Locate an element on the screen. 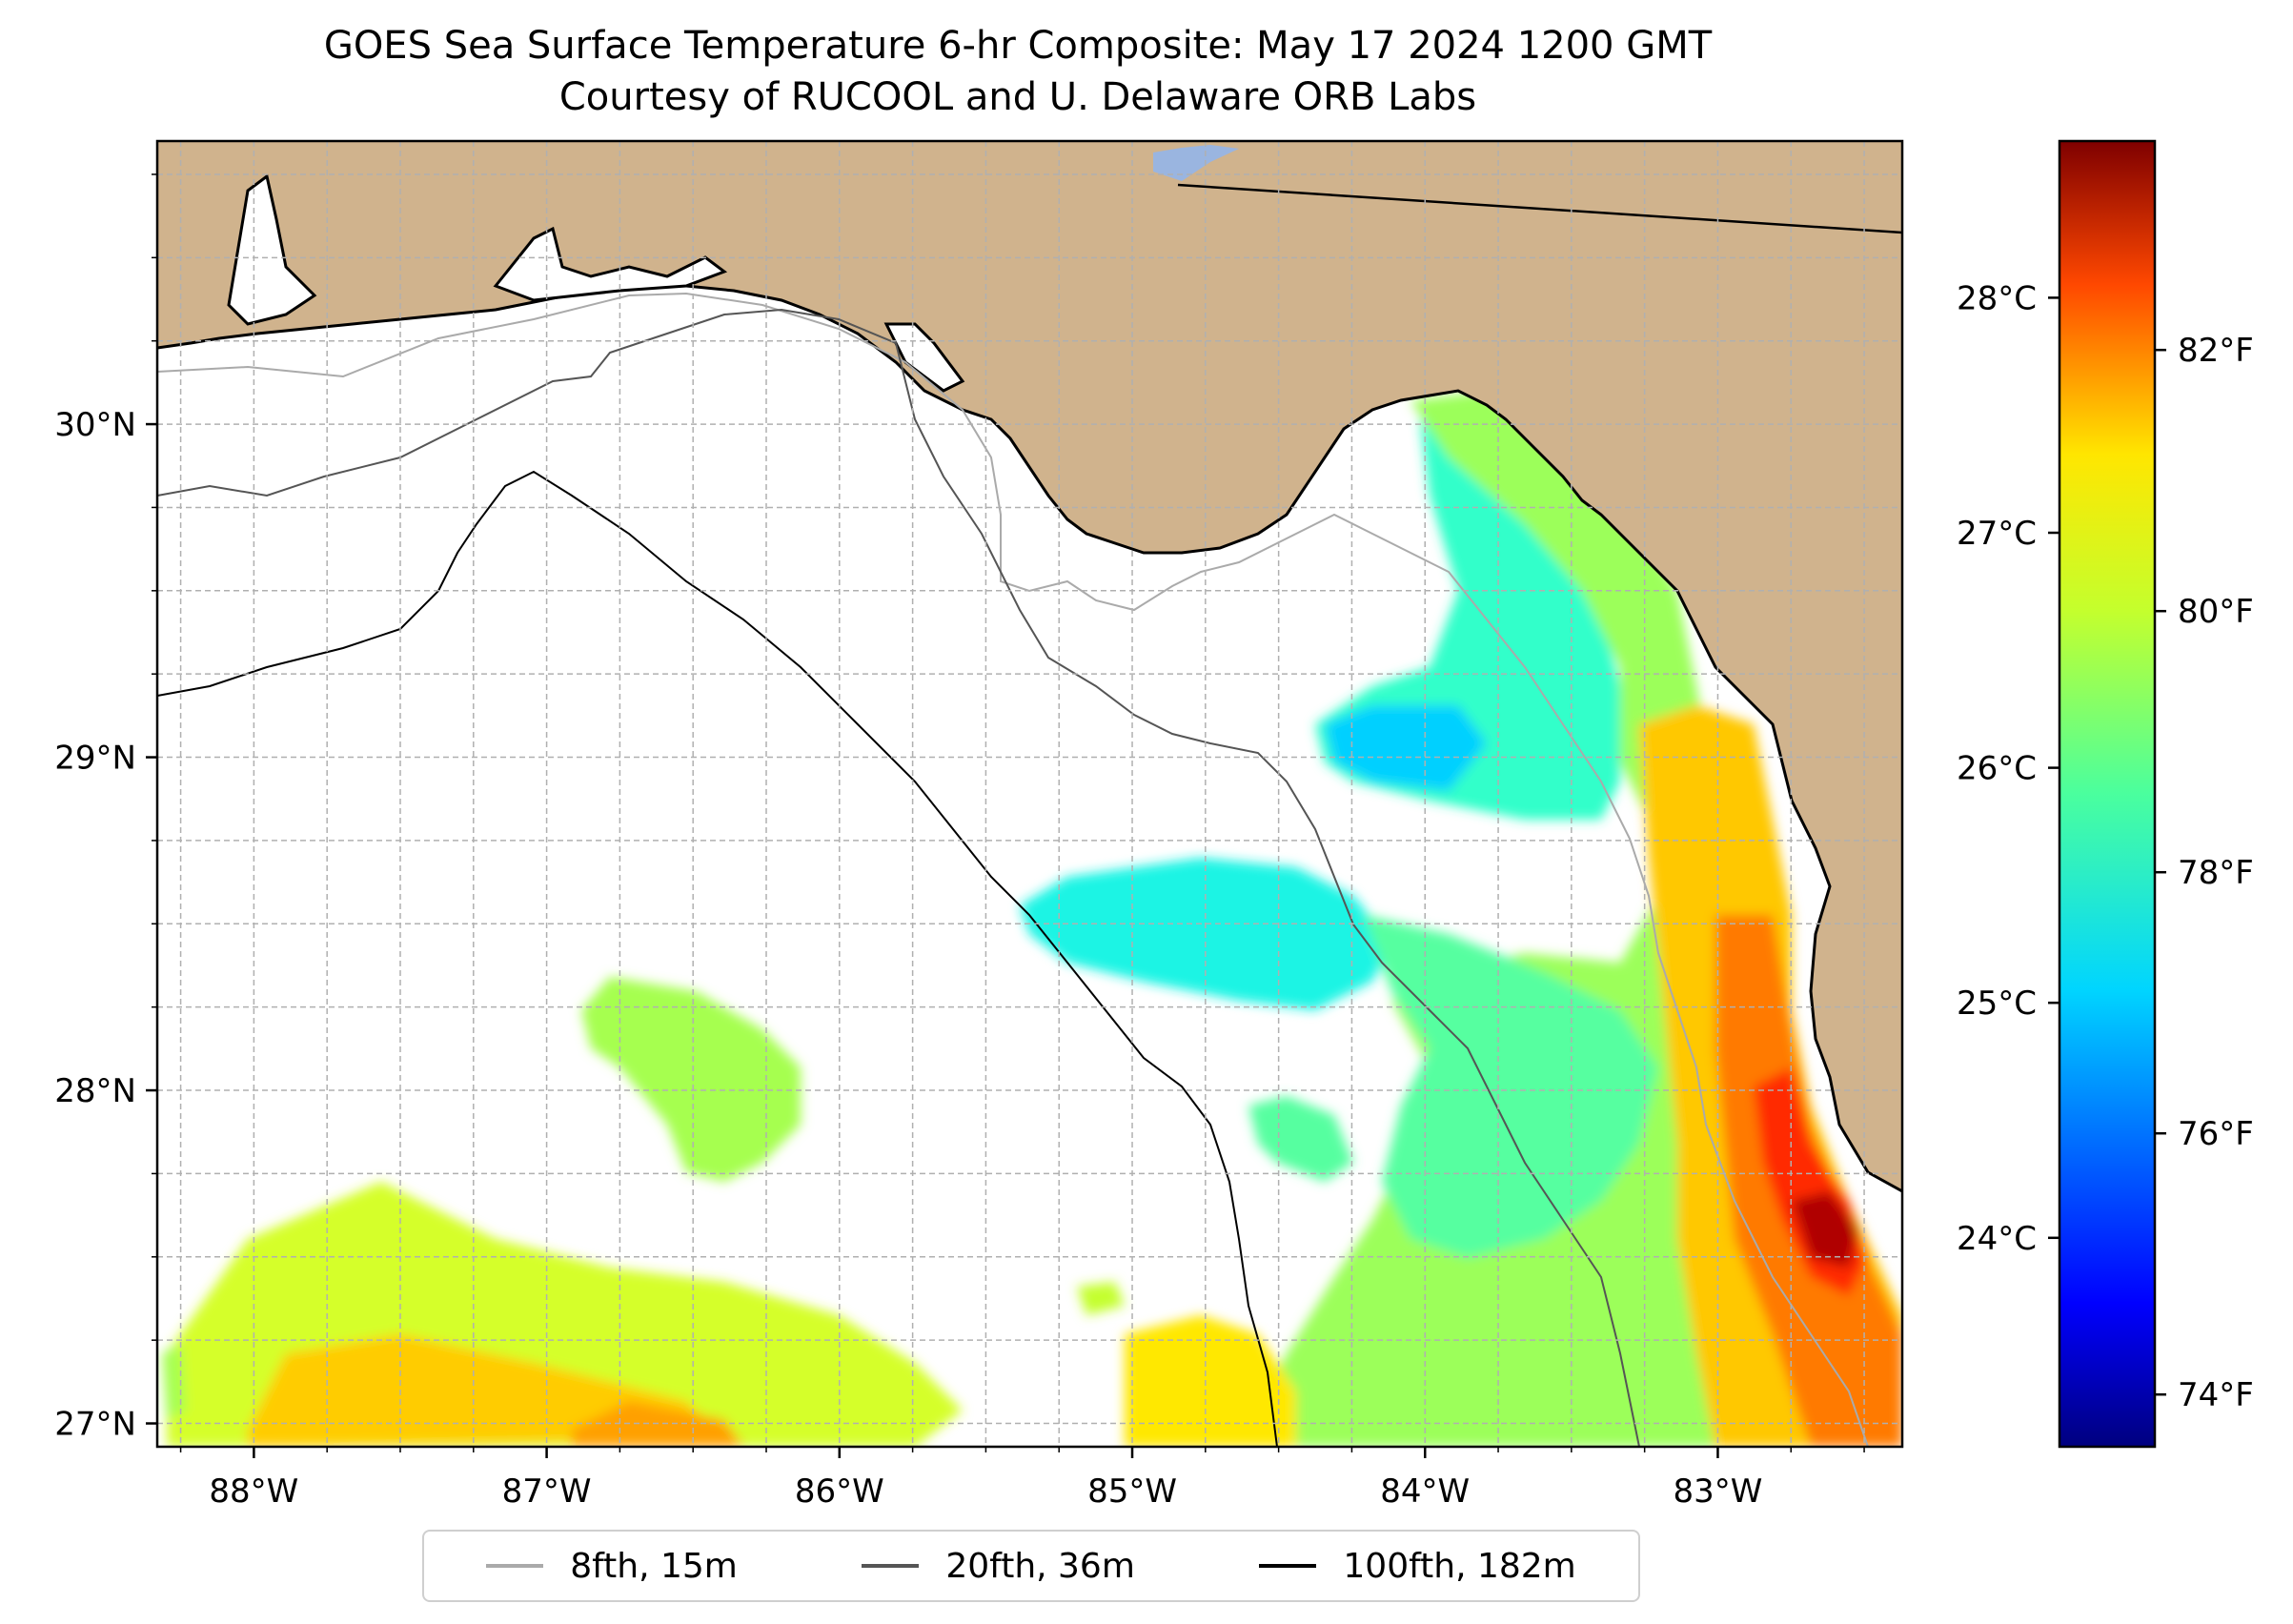 Image resolution: width=2293 pixels, height=1624 pixels. fahrenheit-tick-label: 78°F is located at coordinates (2216, 873).